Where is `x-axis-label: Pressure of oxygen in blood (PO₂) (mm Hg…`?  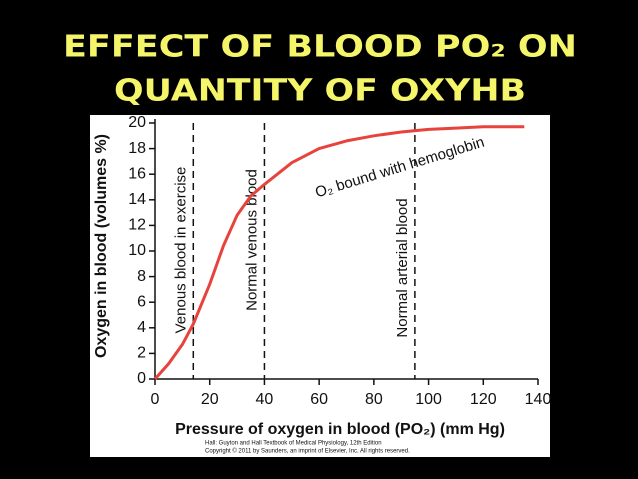
x-axis-label: Pressure of oxygen in blood (PO₂) (mm Hg… is located at coordinates (340, 429).